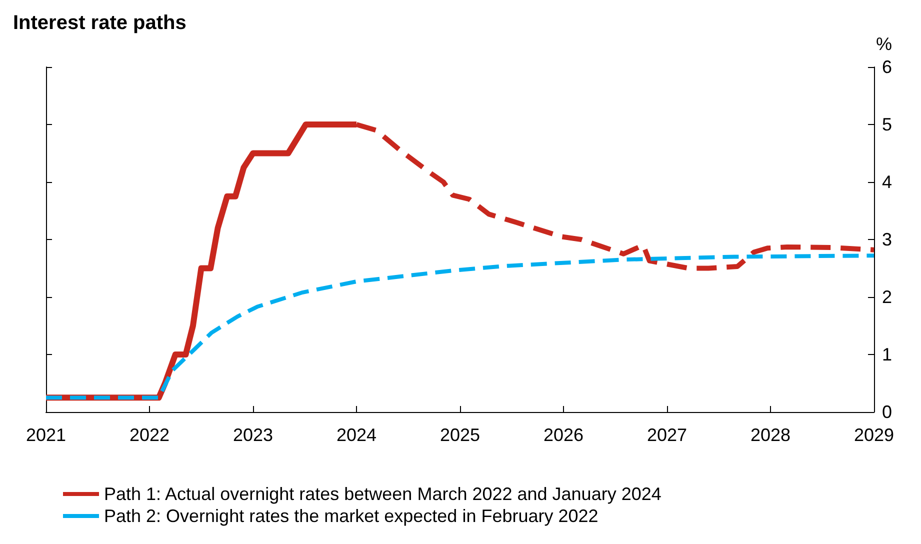 This screenshot has width=921, height=544. What do you see at coordinates (887, 354) in the screenshot?
I see `y-tick-label: 1` at bounding box center [887, 354].